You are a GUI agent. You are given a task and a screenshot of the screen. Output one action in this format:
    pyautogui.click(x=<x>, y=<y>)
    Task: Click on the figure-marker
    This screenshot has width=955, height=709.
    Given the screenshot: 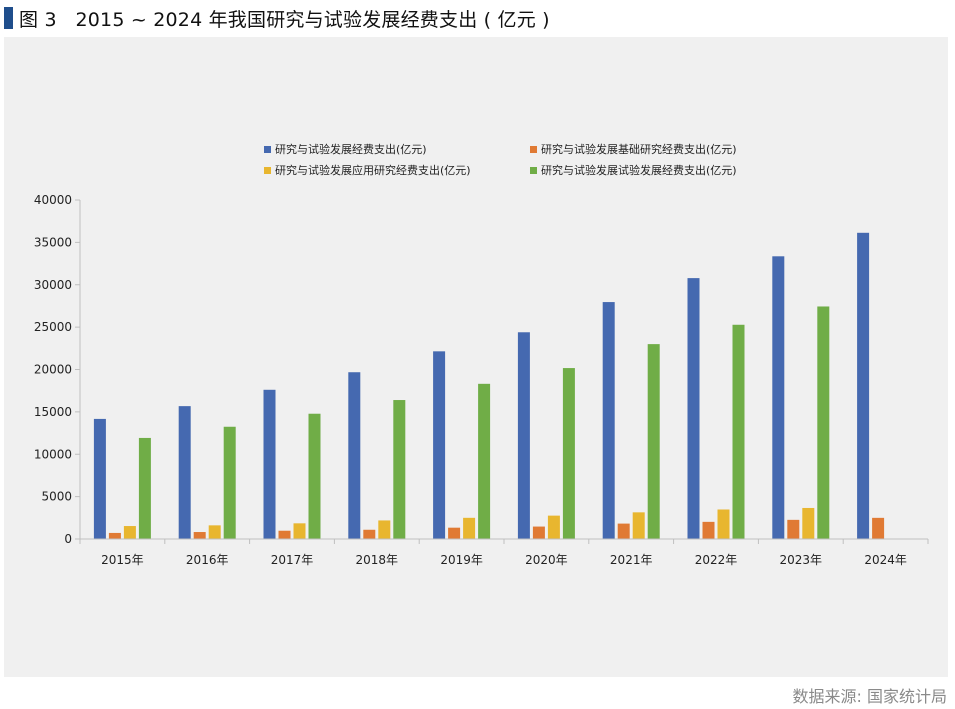 What is the action you would take?
    pyautogui.click(x=8, y=18)
    